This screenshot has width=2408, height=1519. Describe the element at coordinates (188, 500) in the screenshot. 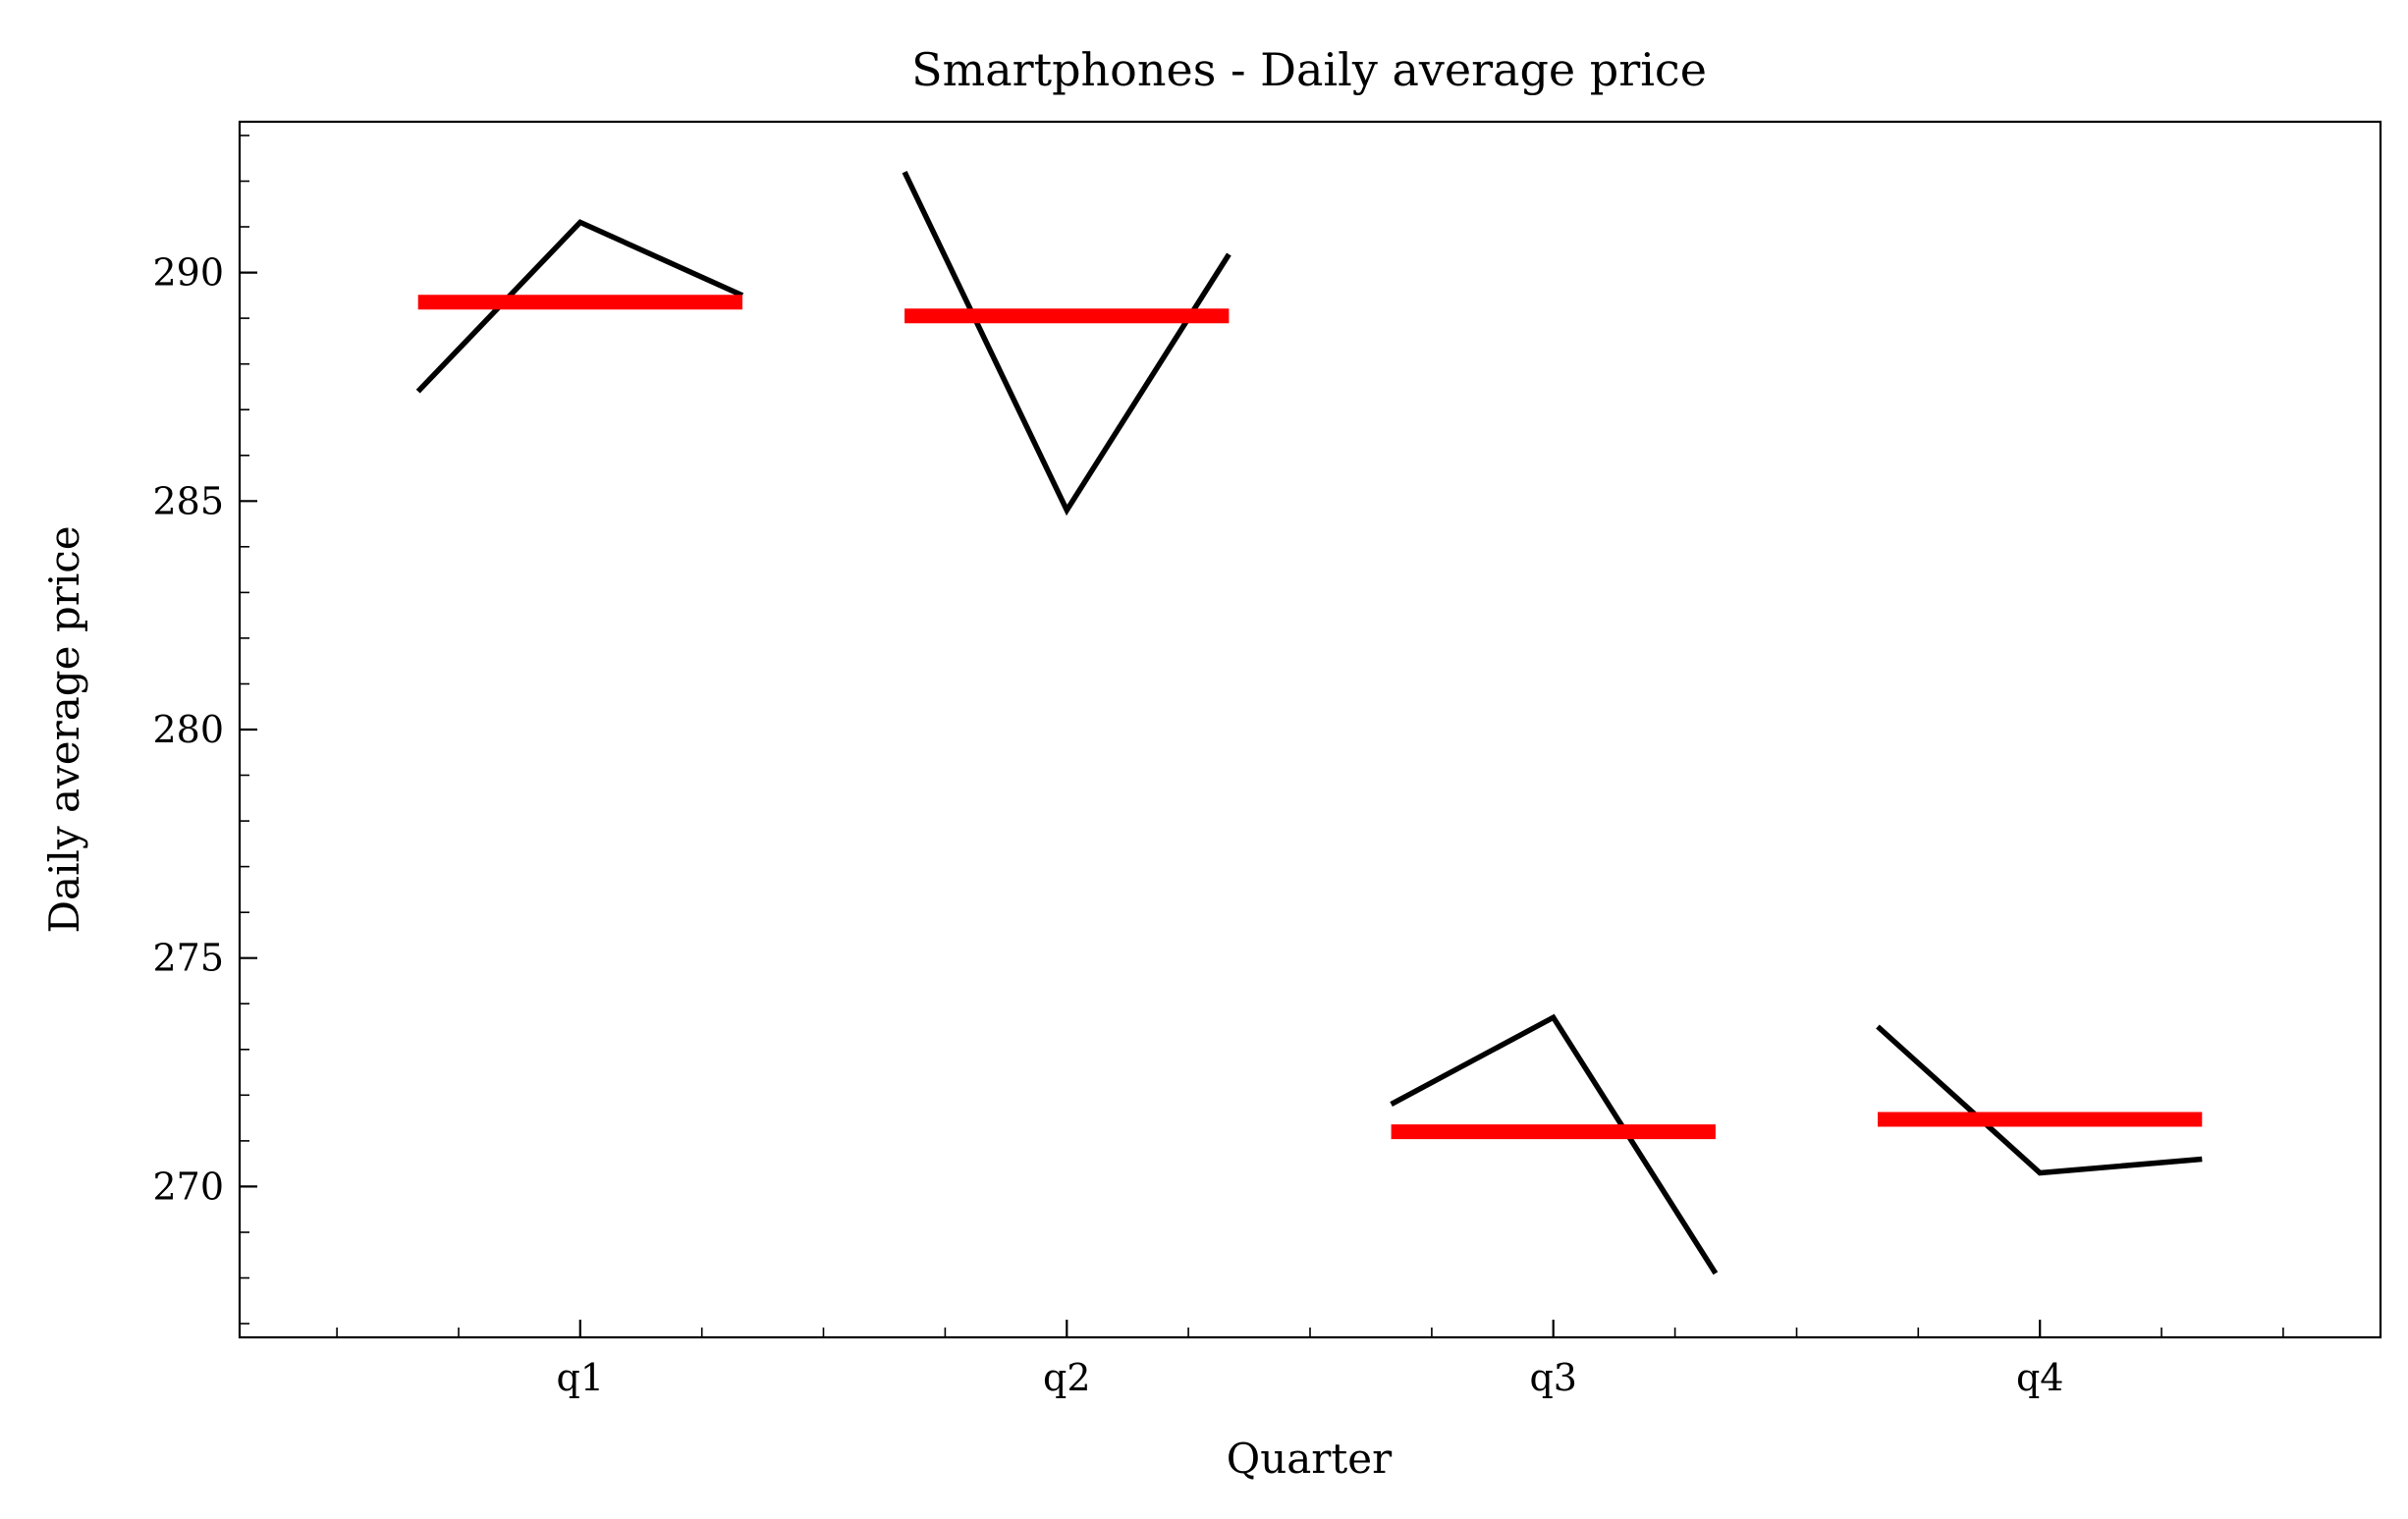

I see `y-tick-label: 285` at that location.